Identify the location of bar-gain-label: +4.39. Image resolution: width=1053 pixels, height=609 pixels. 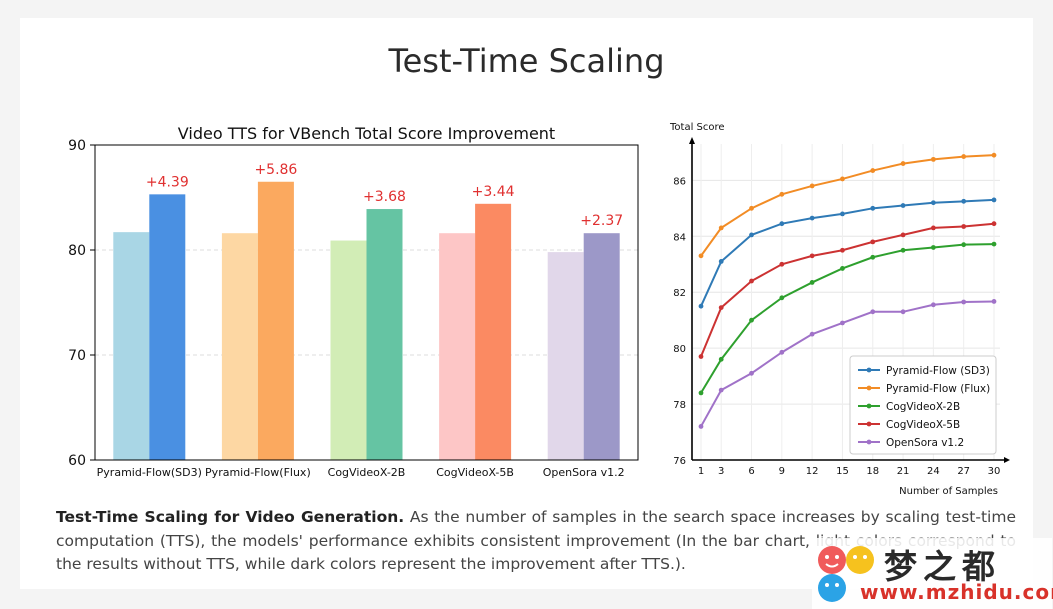
(167, 182).